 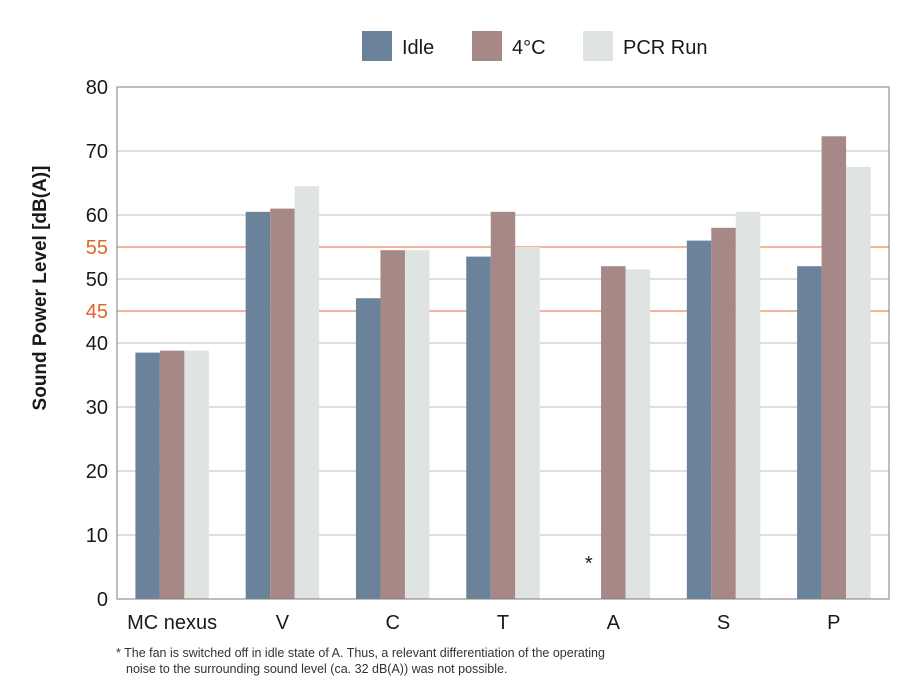 What do you see at coordinates (723, 623) in the screenshot?
I see `x-tick-label-s: S` at bounding box center [723, 623].